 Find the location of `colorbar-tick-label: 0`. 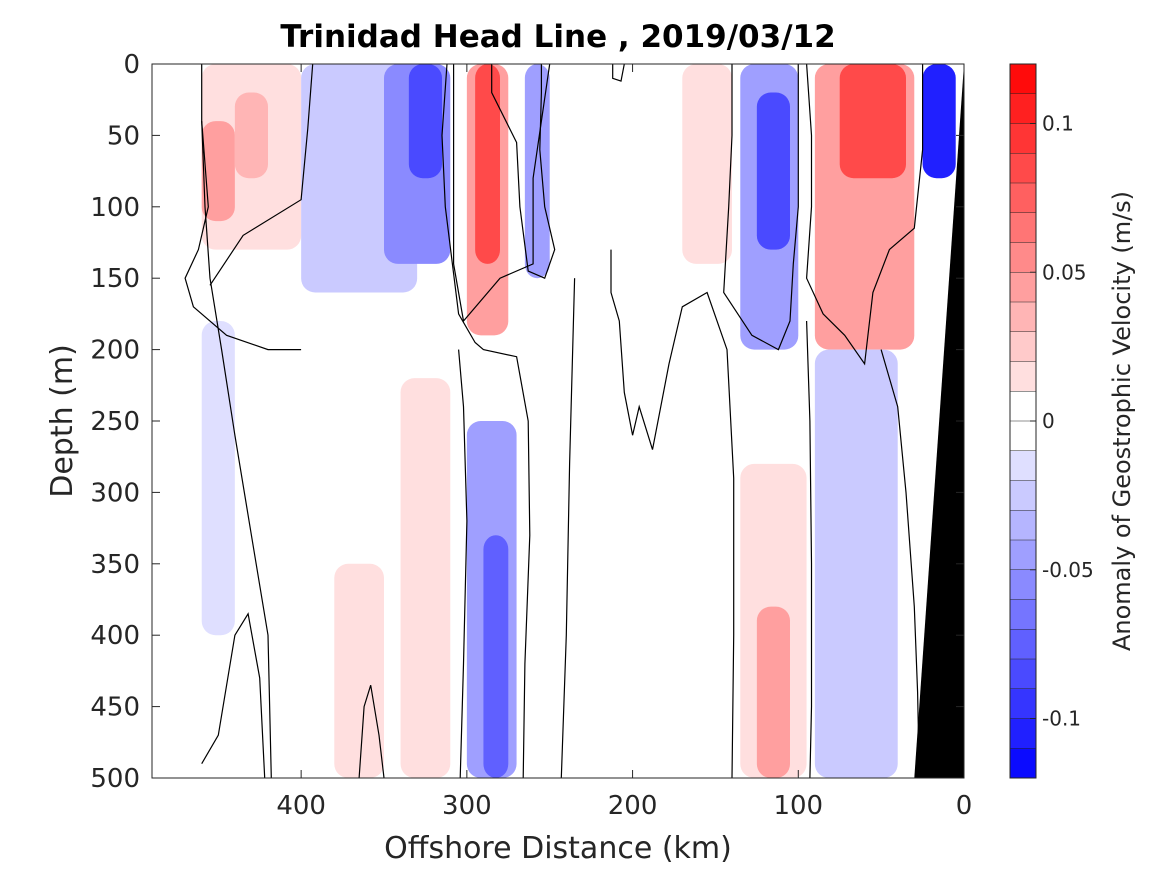

colorbar-tick-label: 0 is located at coordinates (1048, 421).